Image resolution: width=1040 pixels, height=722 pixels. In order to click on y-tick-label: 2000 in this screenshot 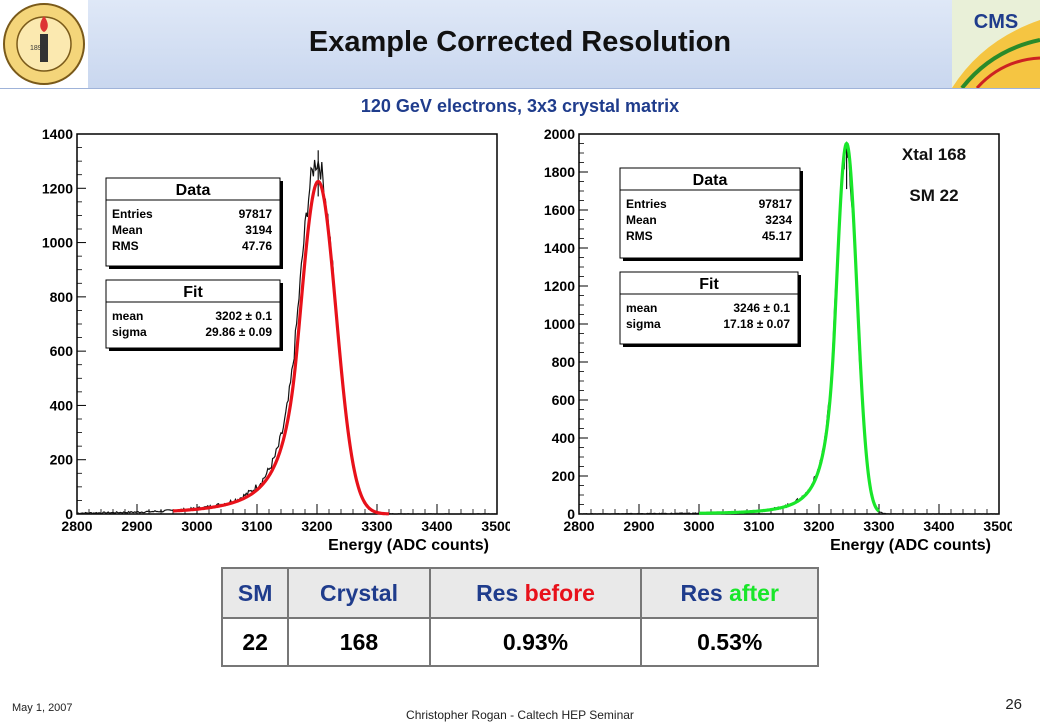, I will do `click(559, 135)`.